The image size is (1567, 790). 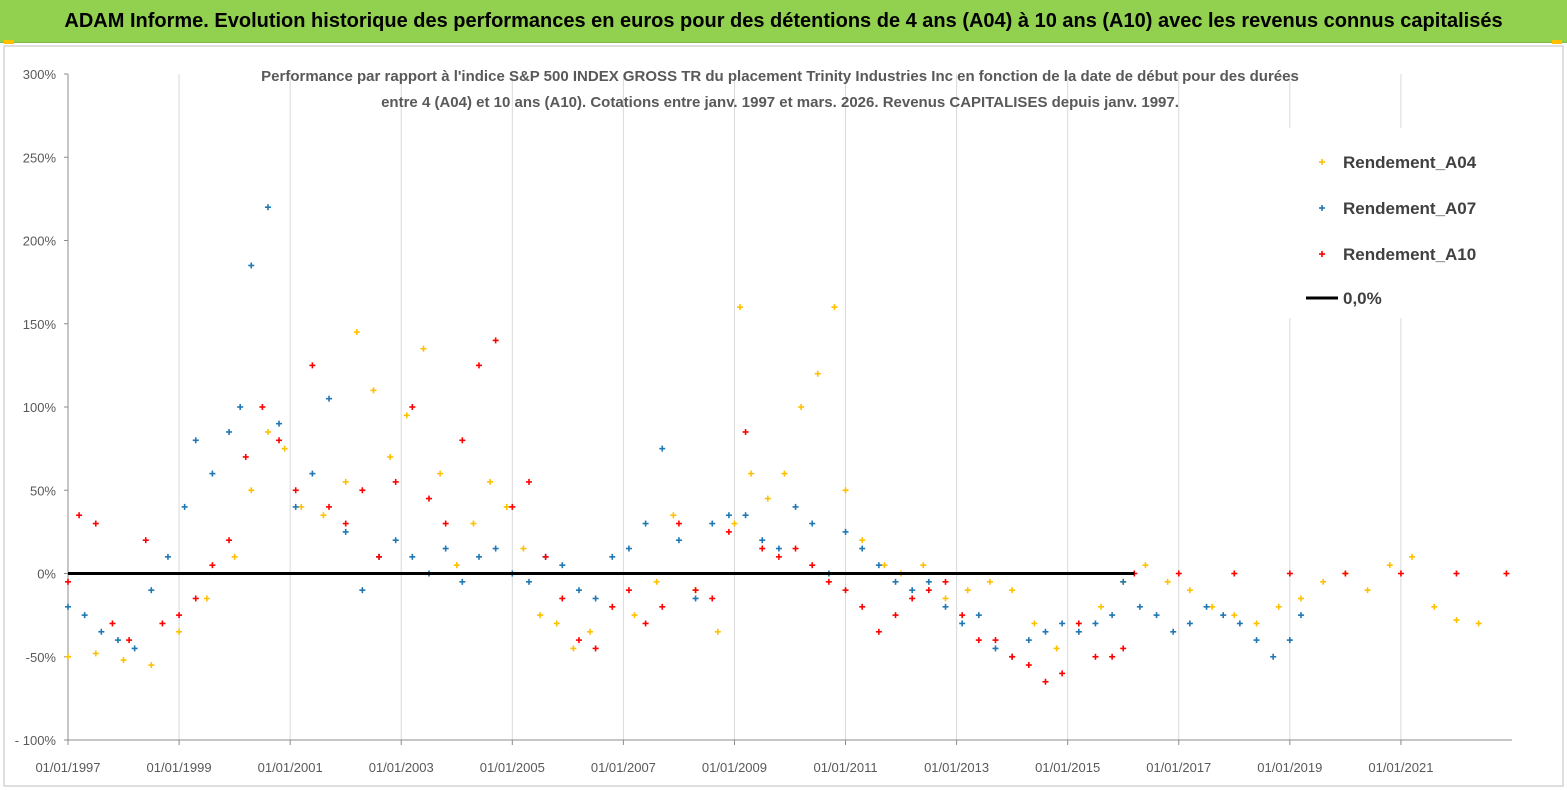 What do you see at coordinates (734, 767) in the screenshot?
I see `x-tick-label: 01/01/2009` at bounding box center [734, 767].